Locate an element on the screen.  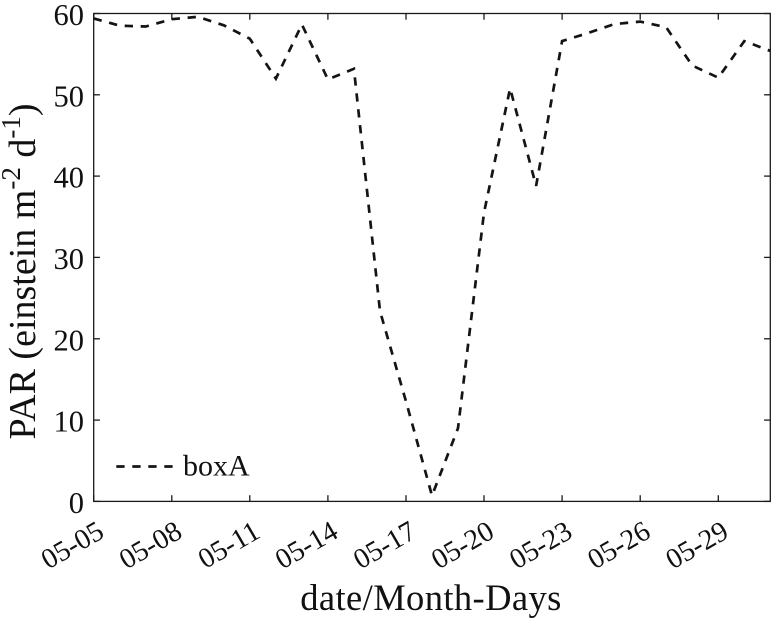
svg-text: 60 is located at coordinates (69, 16).